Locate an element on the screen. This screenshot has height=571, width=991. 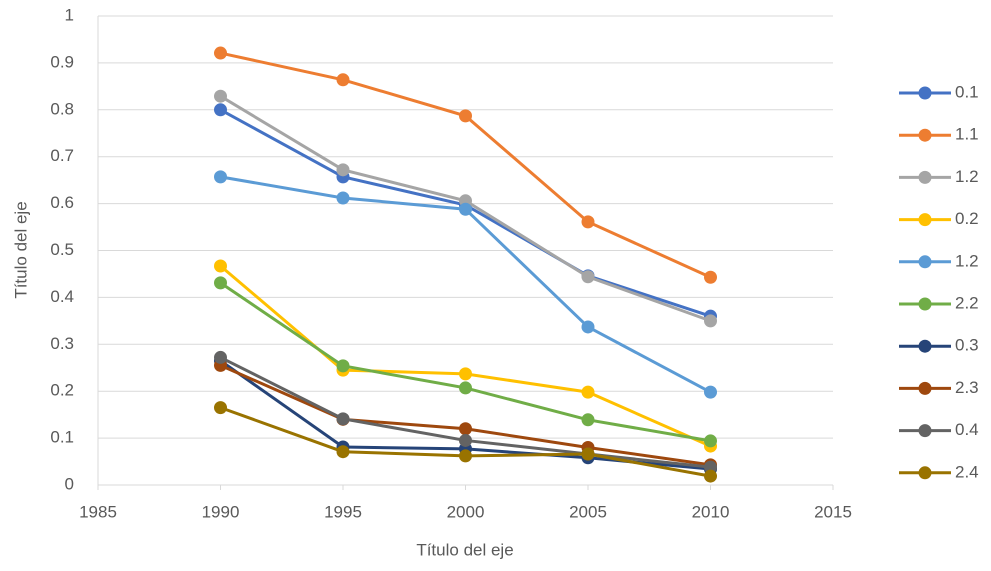
legend-label: 0.4 is located at coordinates (967, 429).